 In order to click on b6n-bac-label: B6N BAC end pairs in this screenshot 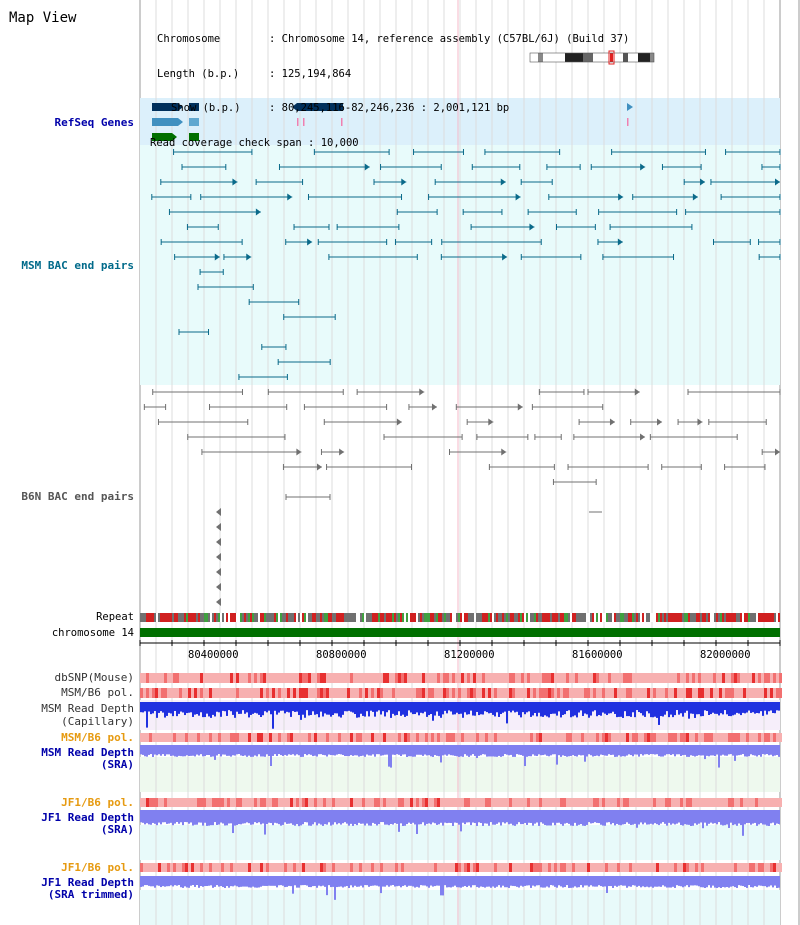, I will do `click(77, 496)`.